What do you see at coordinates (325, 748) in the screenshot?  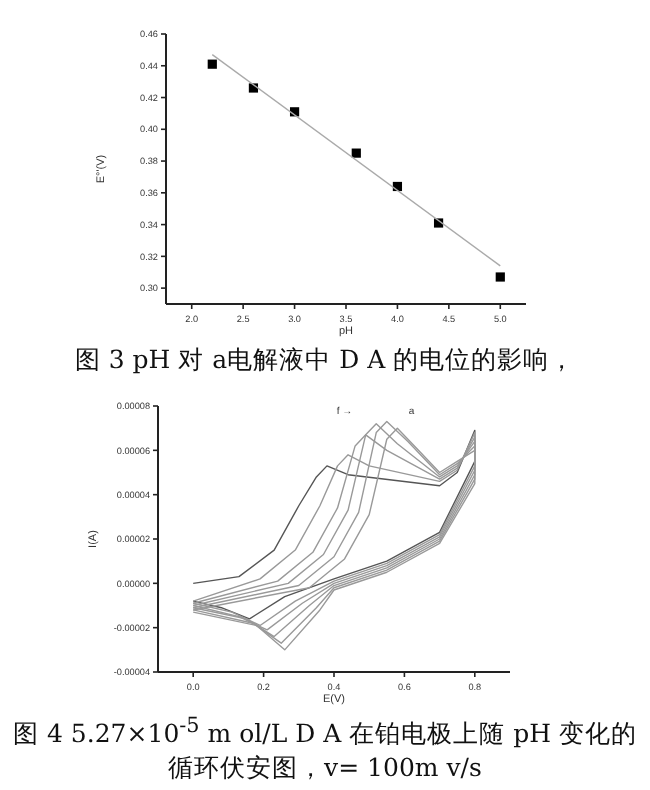 I see `text: 图 4 5.27×10$^{-5}$ m ol/L D A 在铂电极上随 pH 变化的循环伏安图，v= 100m v/s` at bounding box center [325, 748].